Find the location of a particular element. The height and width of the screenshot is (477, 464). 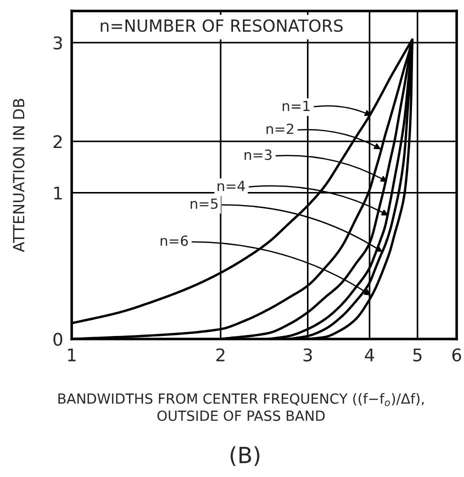

y-tick-label: 2 is located at coordinates (58, 141).